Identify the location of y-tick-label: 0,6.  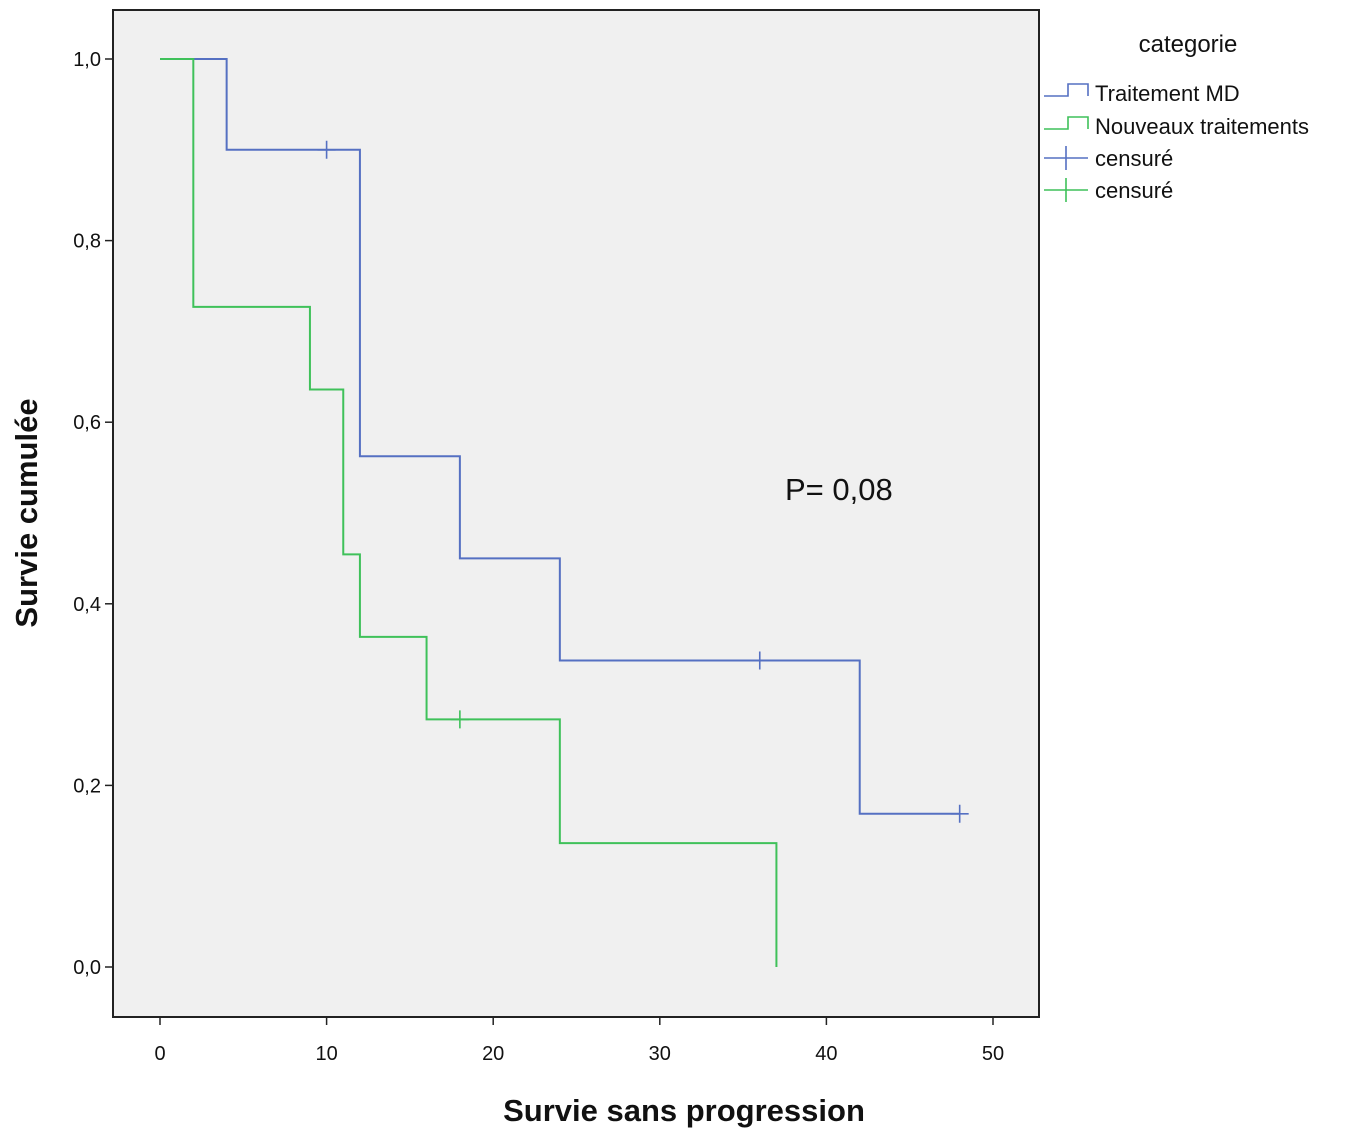
(87, 423).